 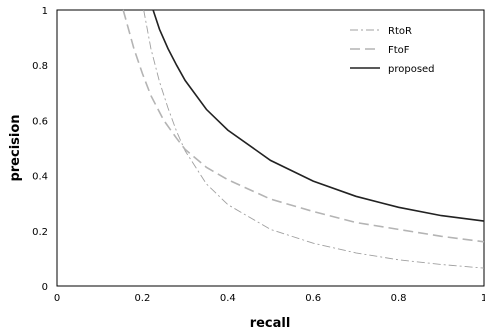 I want to click on legend-label-rtor: RtoR, so click(x=400, y=31).